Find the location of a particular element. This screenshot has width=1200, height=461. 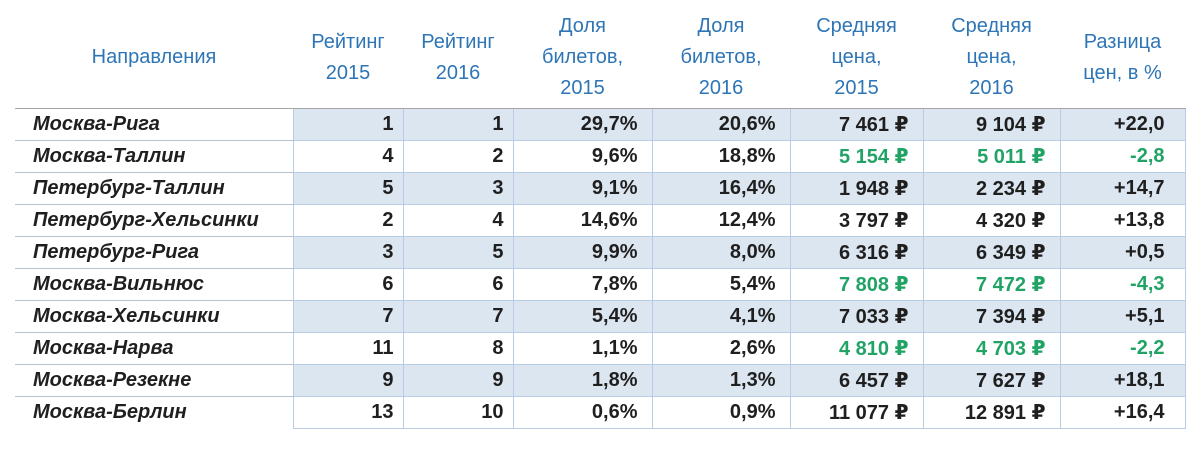

cell-price2016: 2 234 ₽ is located at coordinates (991, 188).